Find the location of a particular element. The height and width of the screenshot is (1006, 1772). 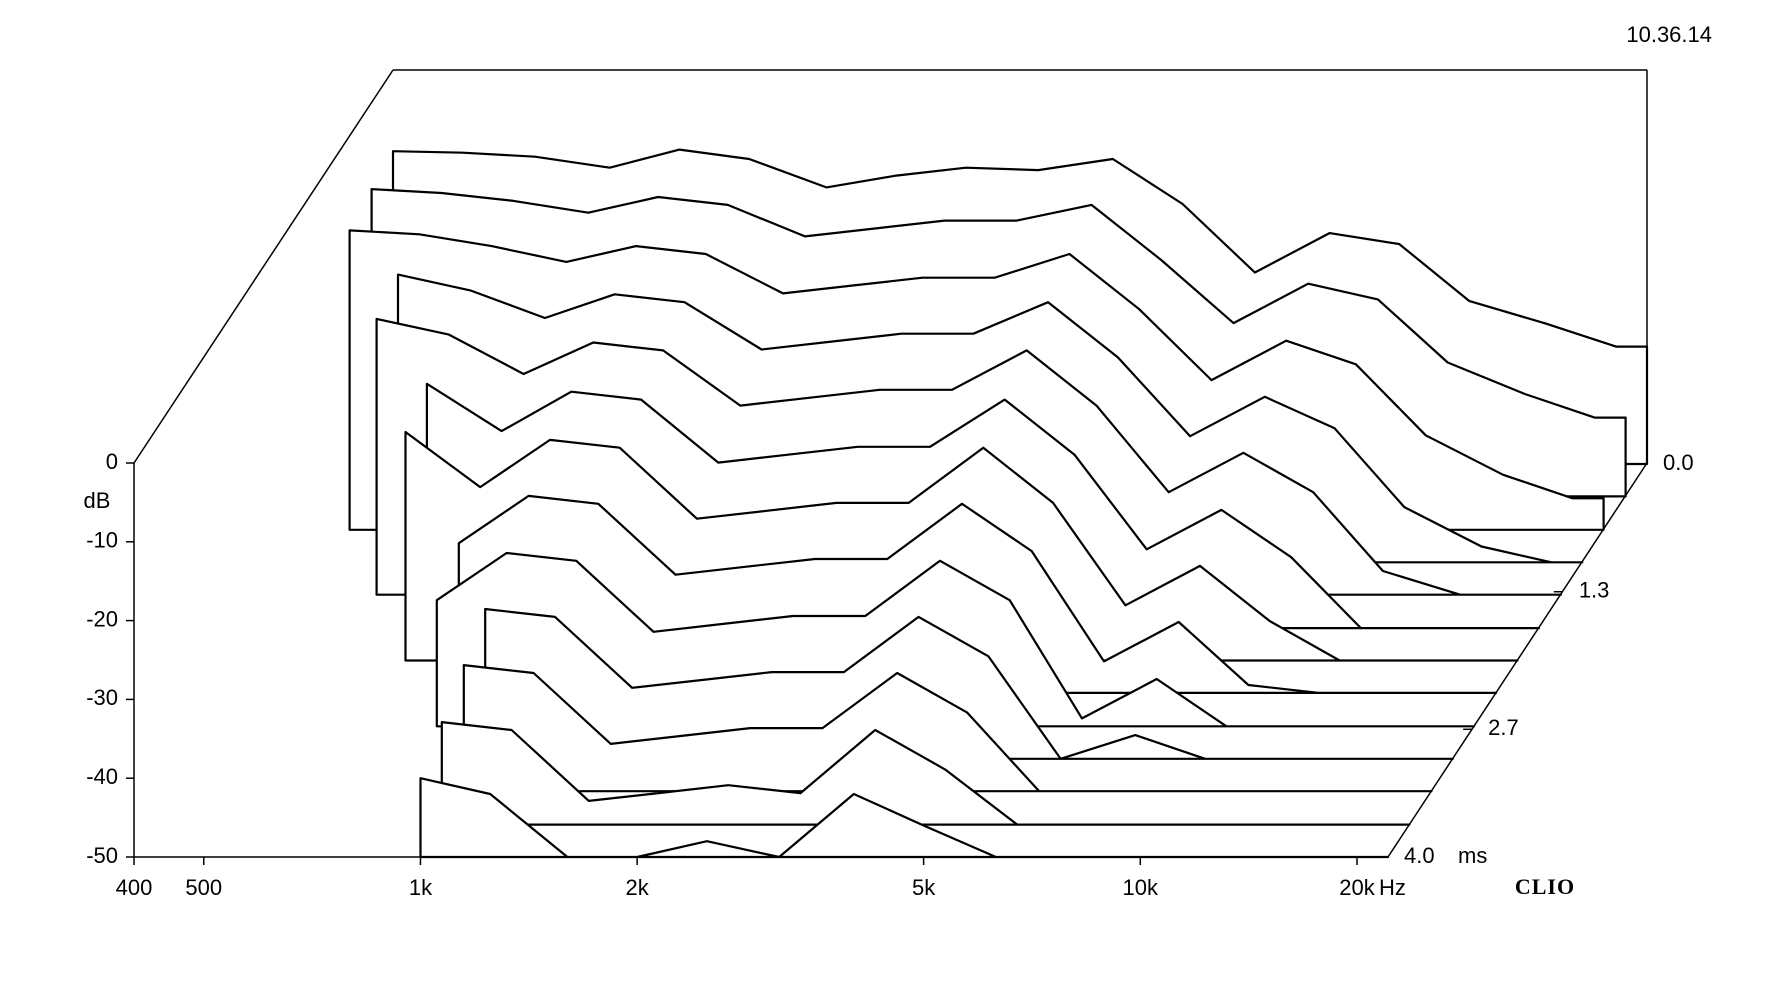

z-tick-label: 0.0 is located at coordinates (1678, 462).